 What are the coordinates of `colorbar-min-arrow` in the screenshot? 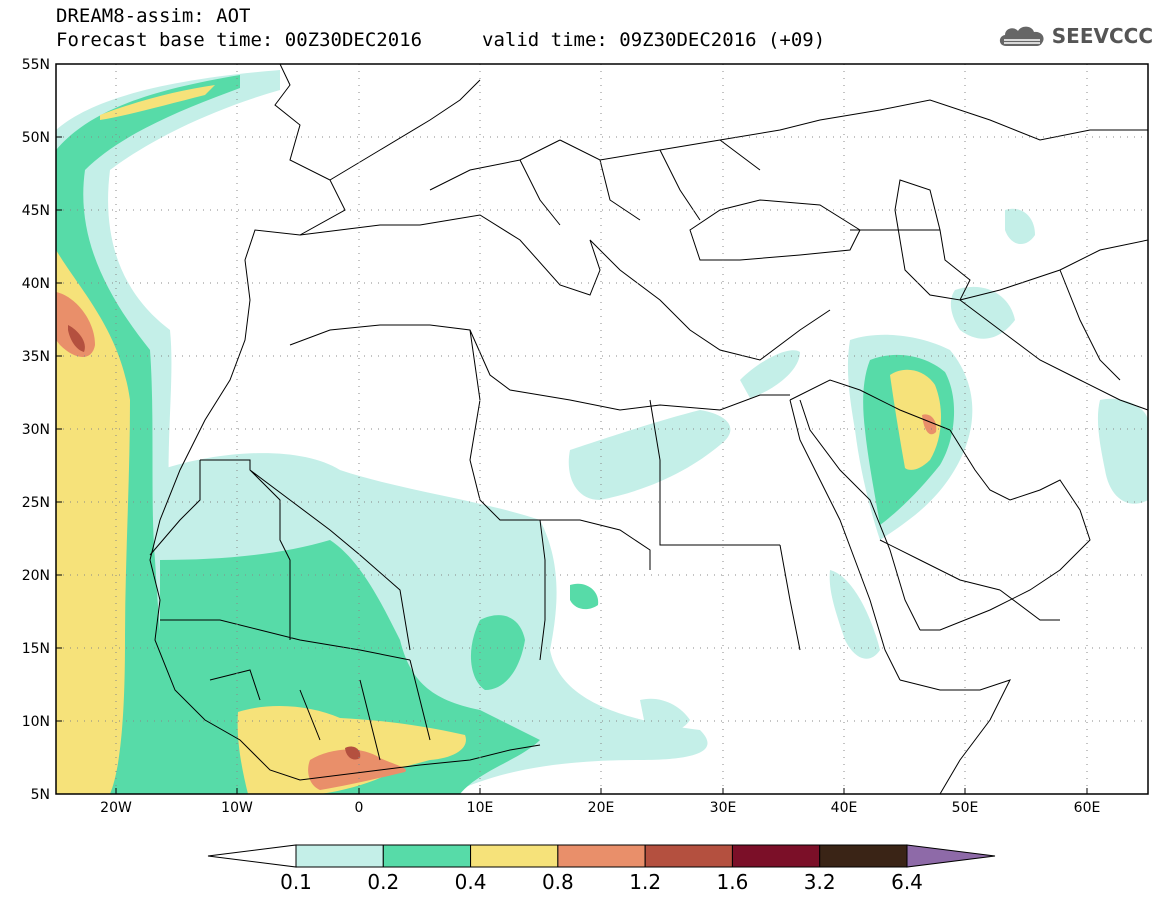 It's located at (252, 856).